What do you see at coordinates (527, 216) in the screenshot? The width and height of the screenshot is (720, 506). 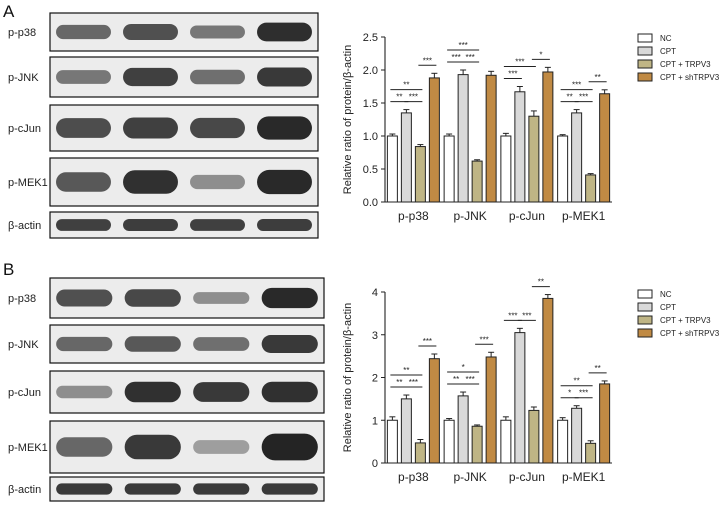 I see `x-tick-label: p-cJun` at bounding box center [527, 216].